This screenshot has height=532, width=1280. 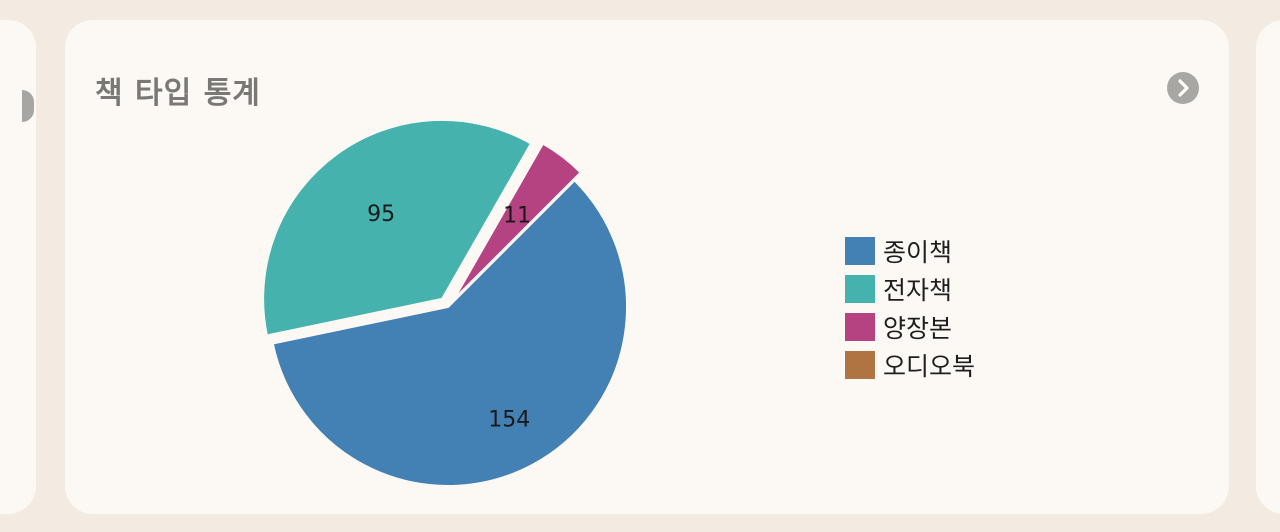 I want to click on pie-slice-label-0: 154, so click(x=509, y=419).